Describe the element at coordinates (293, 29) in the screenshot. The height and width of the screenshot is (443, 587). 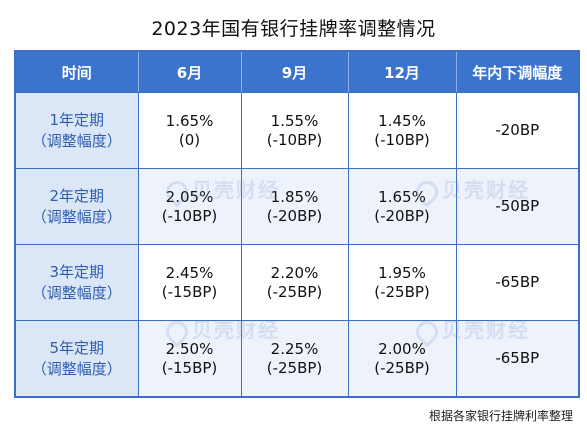
I see `page-title: 2023年国有银行挂牌率调整情况` at that location.